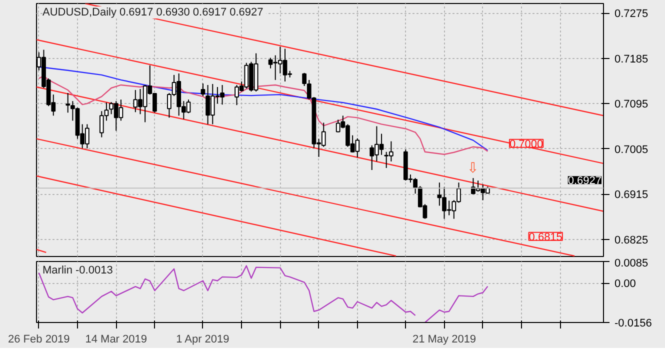 This screenshot has width=665, height=350. I want to click on x-tick-label: 14 Mar 2019, so click(116, 340).